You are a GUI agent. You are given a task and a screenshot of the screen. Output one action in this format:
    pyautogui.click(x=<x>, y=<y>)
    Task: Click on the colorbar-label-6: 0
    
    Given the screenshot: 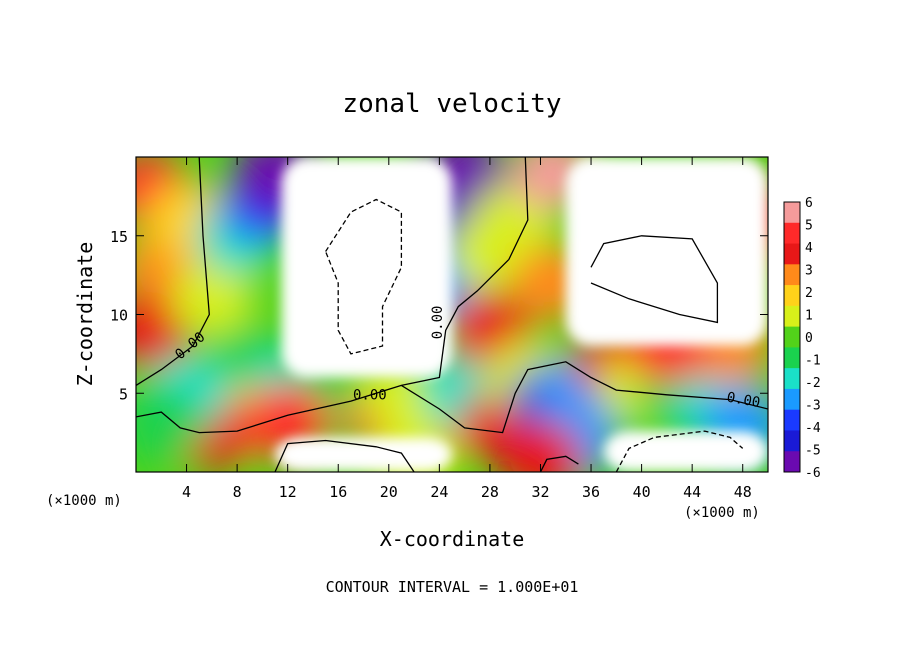 What is the action you would take?
    pyautogui.click(x=809, y=338)
    